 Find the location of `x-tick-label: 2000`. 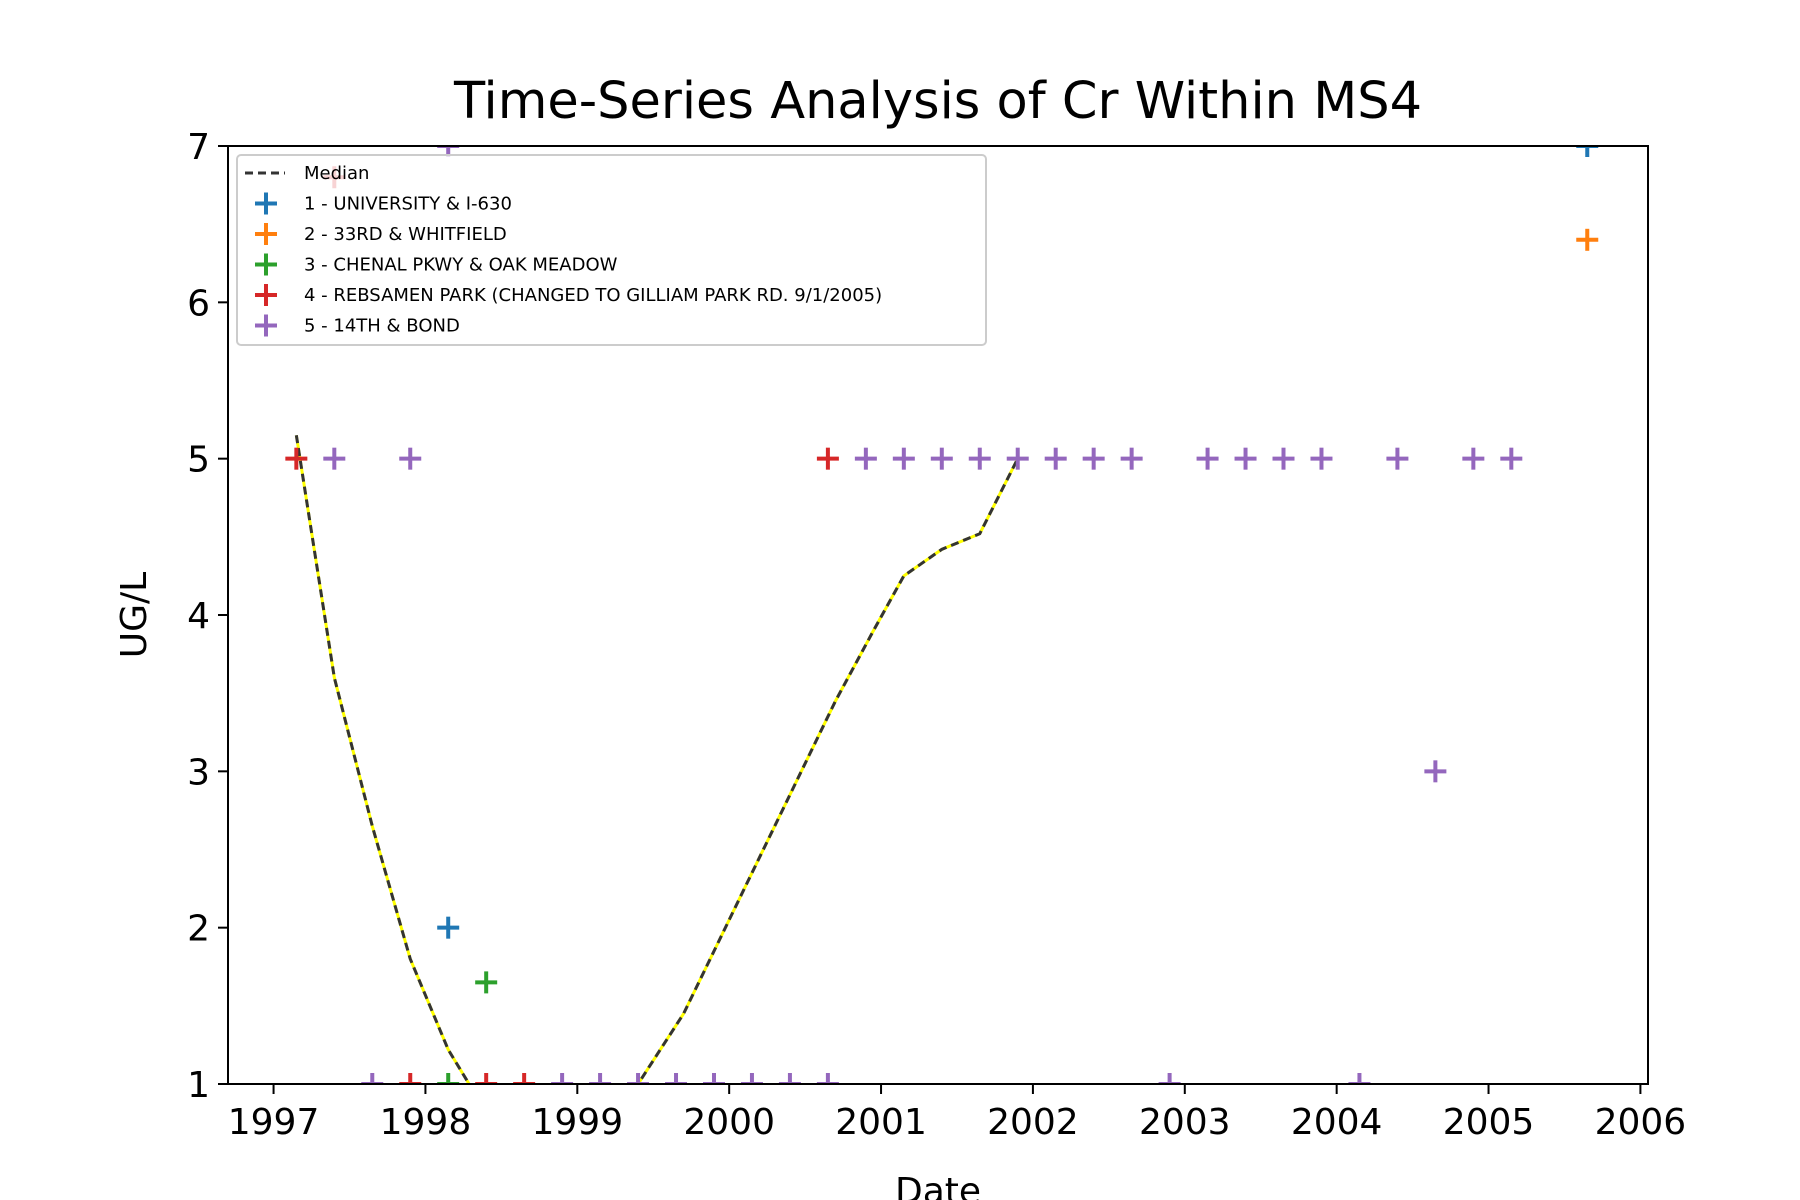

x-tick-label: 2000 is located at coordinates (729, 1122).